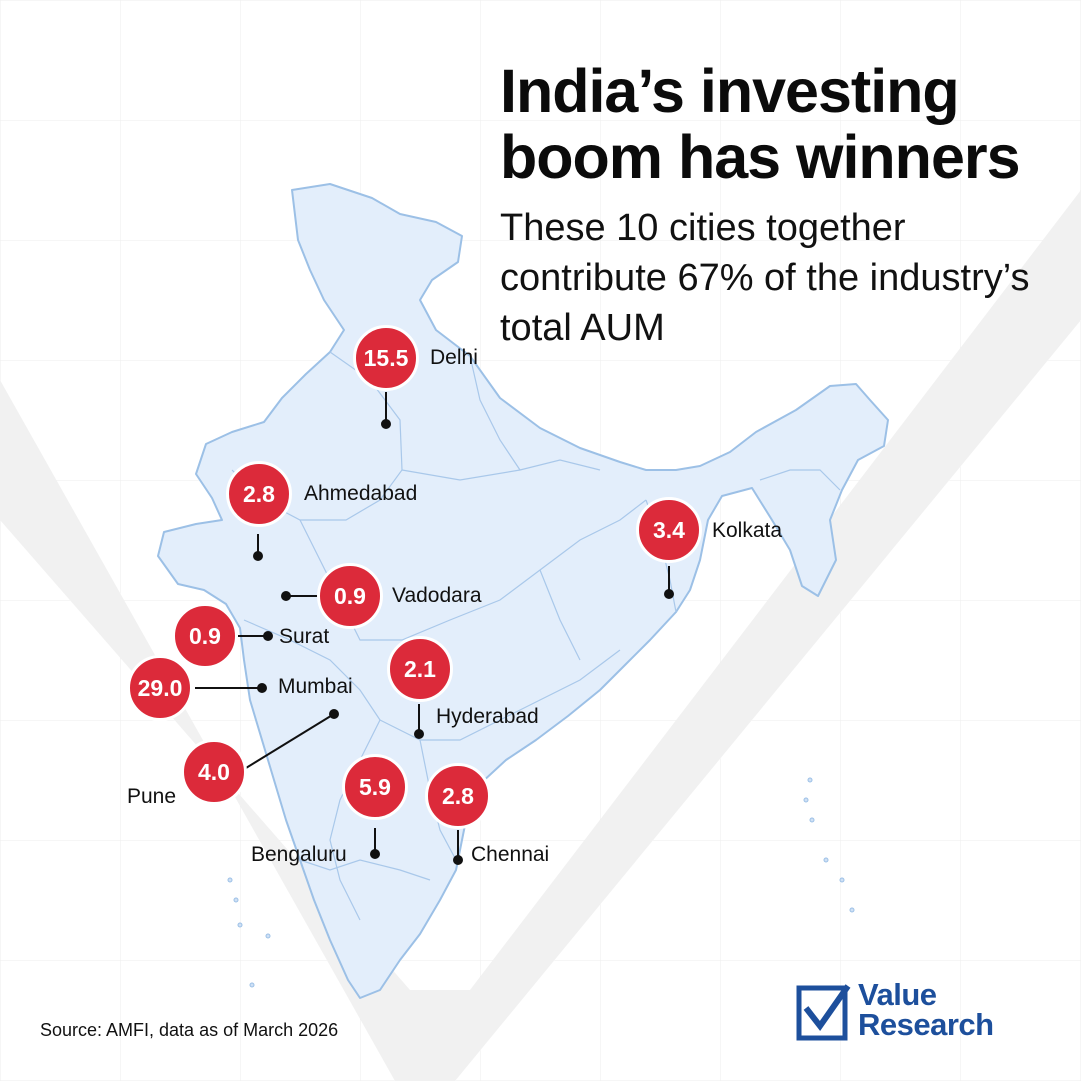  I want to click on mumbai-aum-bubble: 29.0, so click(160, 688).